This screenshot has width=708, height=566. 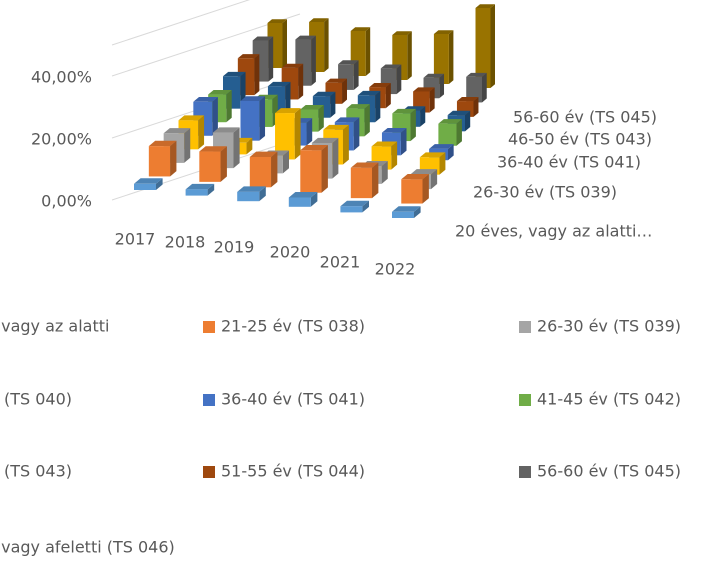 I want to click on depth-label: 36-40 év (TS 041), so click(x=569, y=162).